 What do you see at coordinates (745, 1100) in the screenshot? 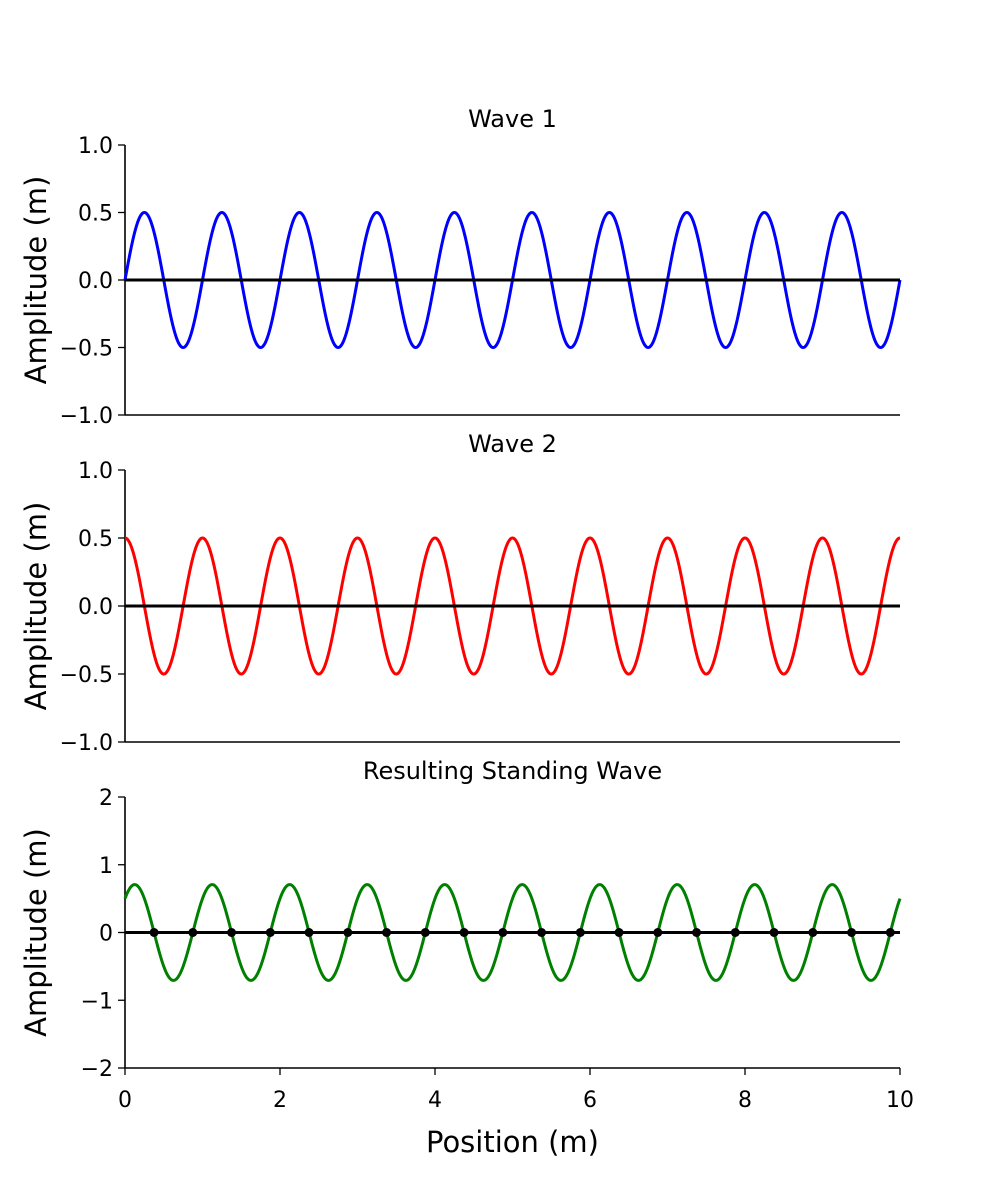
I see `x-tick-label: 8` at bounding box center [745, 1100].